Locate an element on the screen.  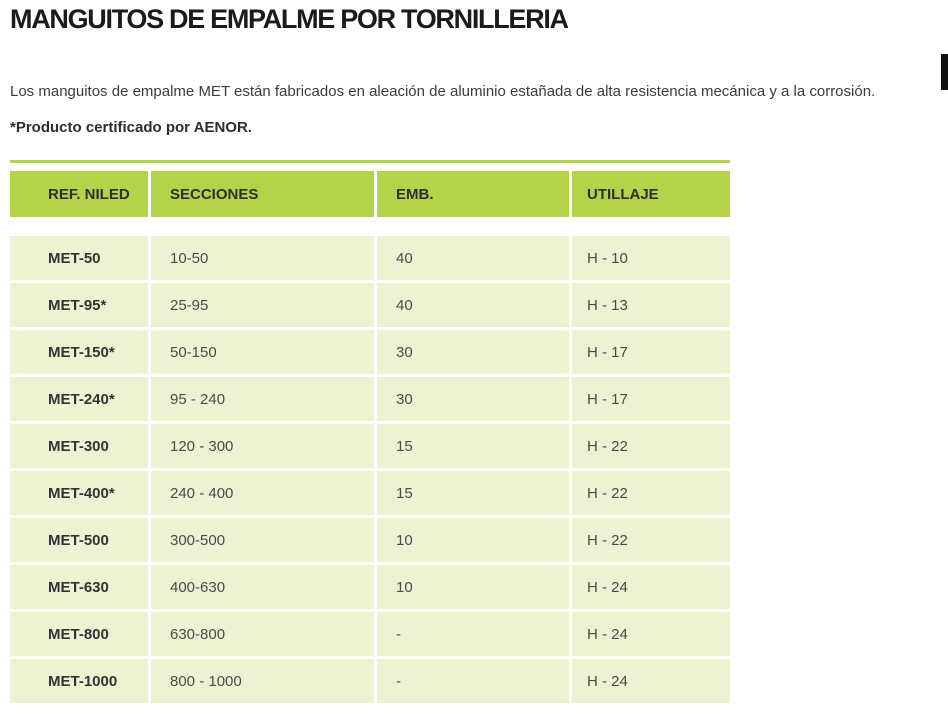
table-cell: H - 10 is located at coordinates (651, 258).